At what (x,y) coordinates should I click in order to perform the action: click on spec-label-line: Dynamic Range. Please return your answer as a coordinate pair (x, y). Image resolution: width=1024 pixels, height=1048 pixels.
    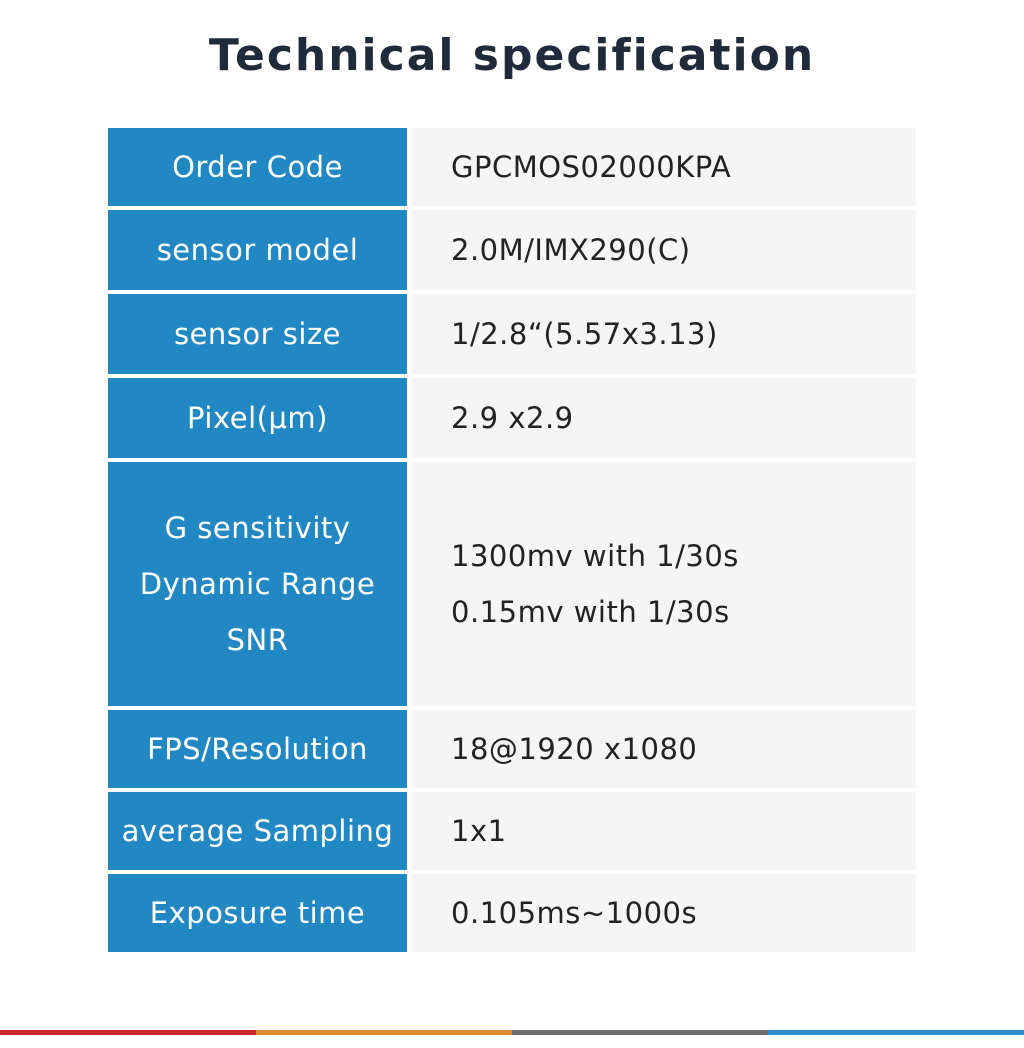
    Looking at the image, I should click on (257, 584).